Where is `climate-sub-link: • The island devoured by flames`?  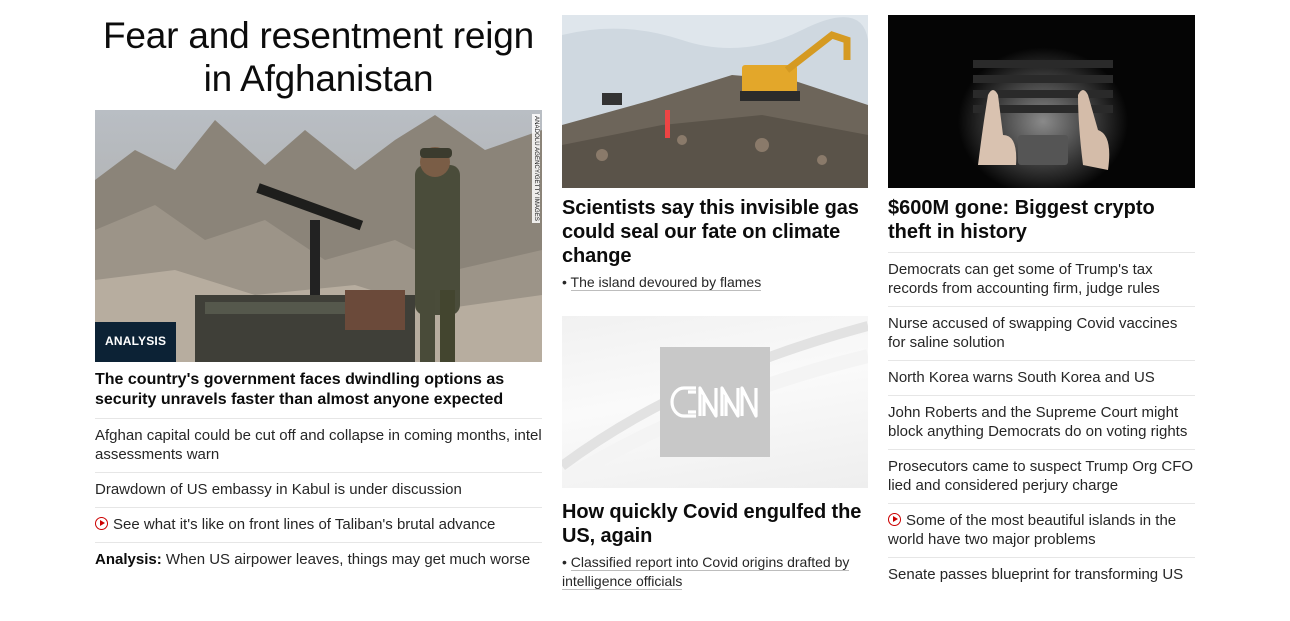
climate-sub-link: • The island devoured by flames is located at coordinates (662, 282).